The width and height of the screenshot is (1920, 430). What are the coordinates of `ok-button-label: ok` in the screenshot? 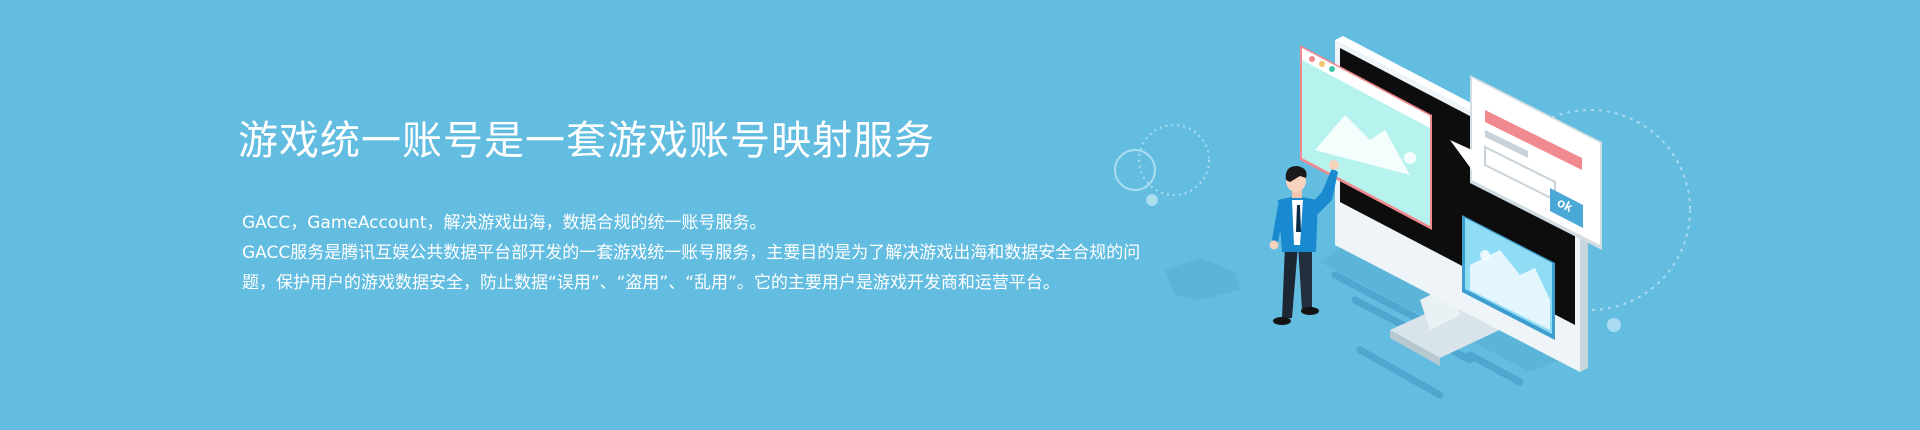 It's located at (1565, 205).